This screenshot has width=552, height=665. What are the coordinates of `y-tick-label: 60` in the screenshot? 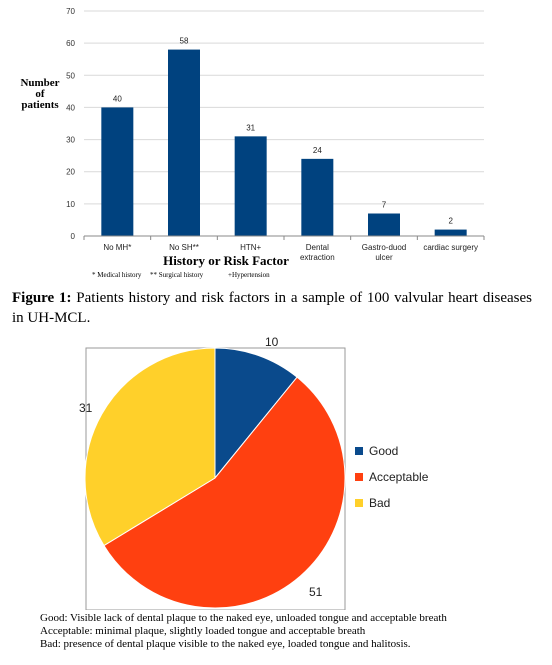 It's located at (70, 43).